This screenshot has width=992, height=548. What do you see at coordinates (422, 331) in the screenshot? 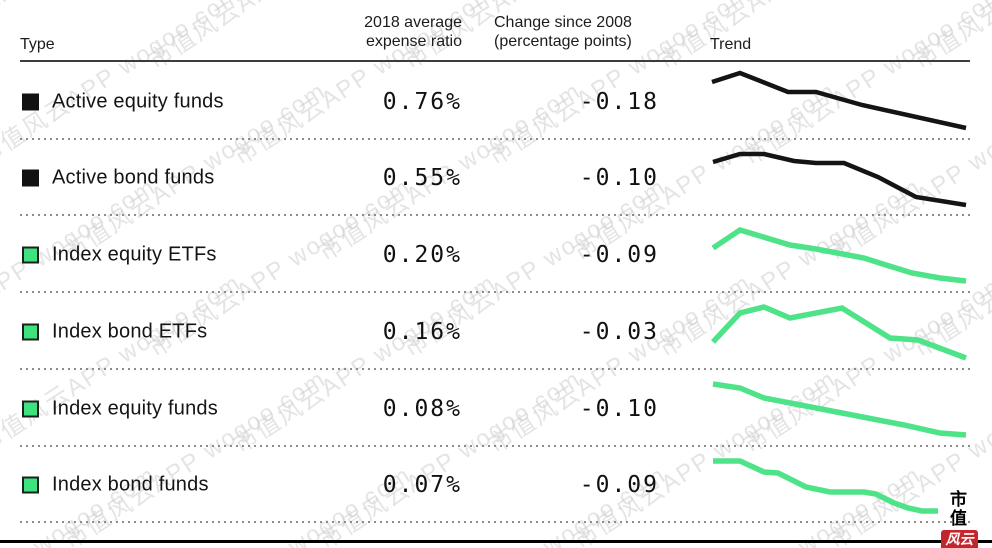
I see `expense-ratio-value: 0.16%` at bounding box center [422, 331].